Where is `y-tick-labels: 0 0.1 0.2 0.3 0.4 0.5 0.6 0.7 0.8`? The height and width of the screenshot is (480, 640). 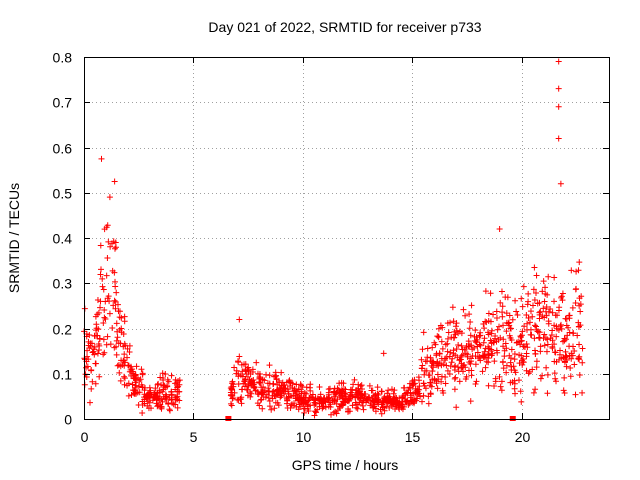 y-tick-labels: 0 0.1 0.2 0.3 0.4 0.5 0.6 0.7 0.8 is located at coordinates (63, 239).